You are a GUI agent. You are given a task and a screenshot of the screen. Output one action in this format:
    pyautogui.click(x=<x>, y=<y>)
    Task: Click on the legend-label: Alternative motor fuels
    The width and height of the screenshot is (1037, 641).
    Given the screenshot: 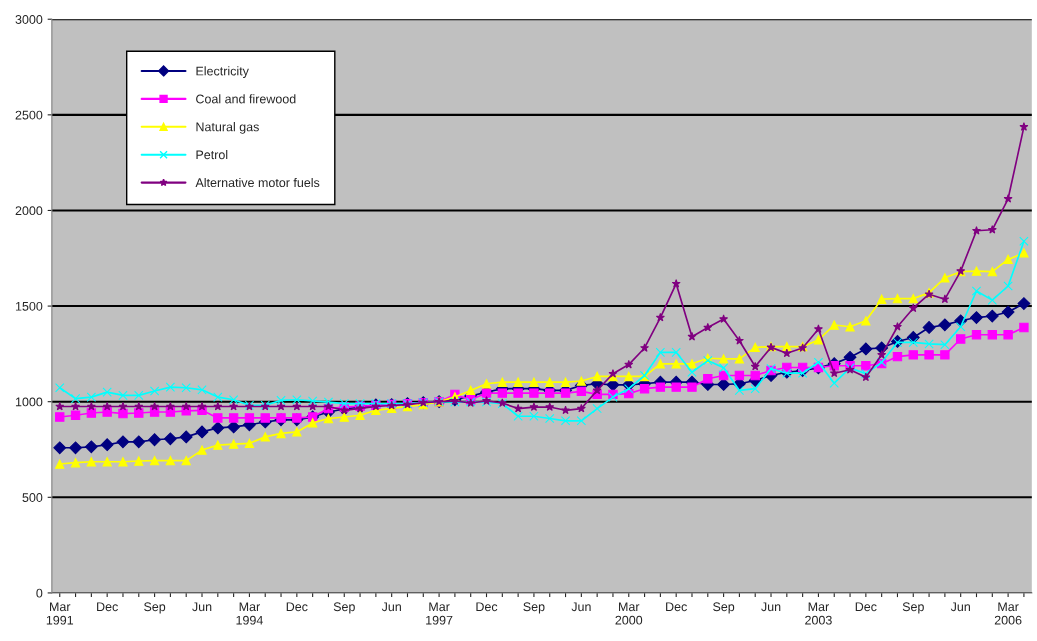 What is the action you would take?
    pyautogui.click(x=257, y=182)
    